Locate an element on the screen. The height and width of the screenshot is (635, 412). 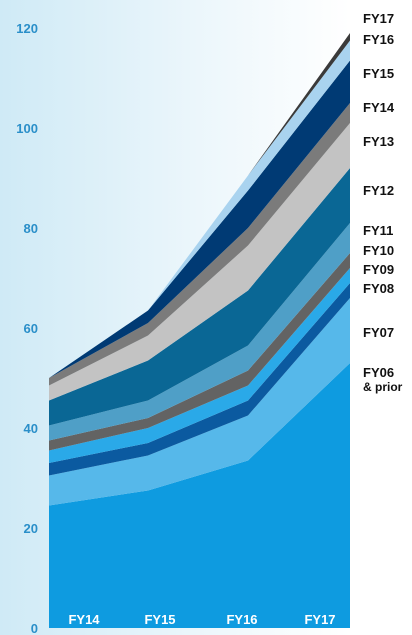
x-tick-label: FY15 is located at coordinates (159, 619).